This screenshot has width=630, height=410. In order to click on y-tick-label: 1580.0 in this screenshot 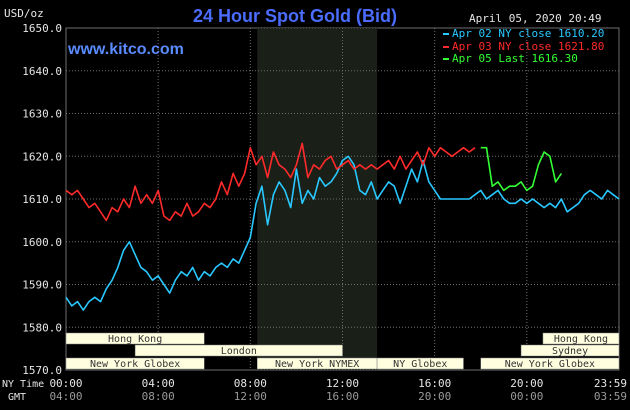, I will do `click(42, 327)`.